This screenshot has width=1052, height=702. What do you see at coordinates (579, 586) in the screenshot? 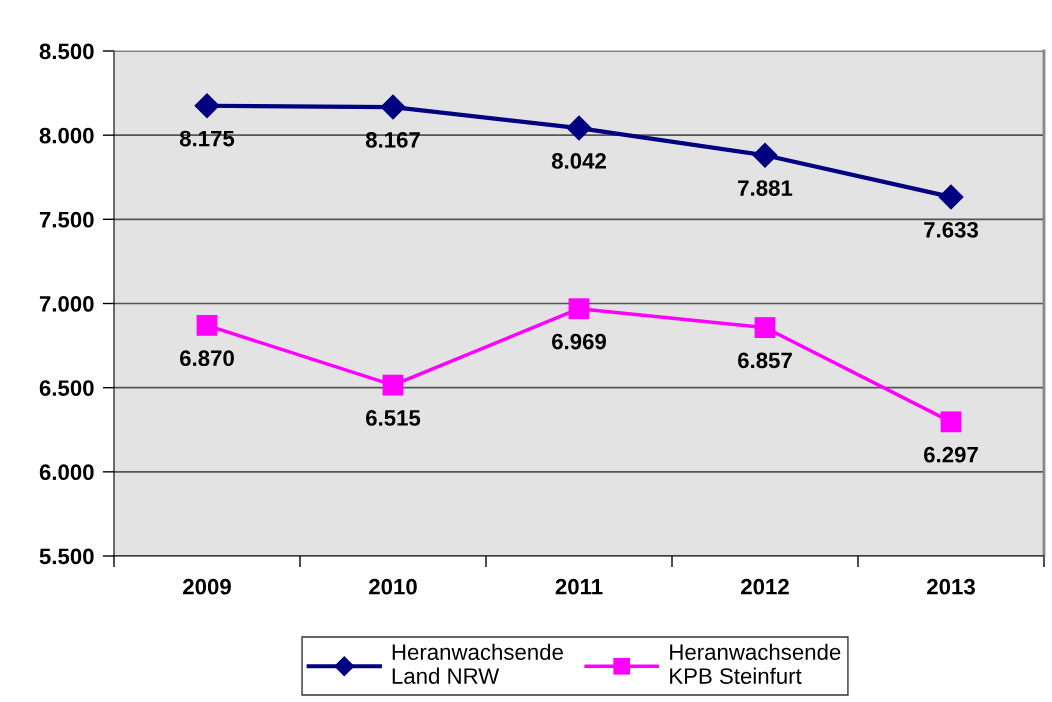
I see `x-tick-label: 2011` at bounding box center [579, 586].